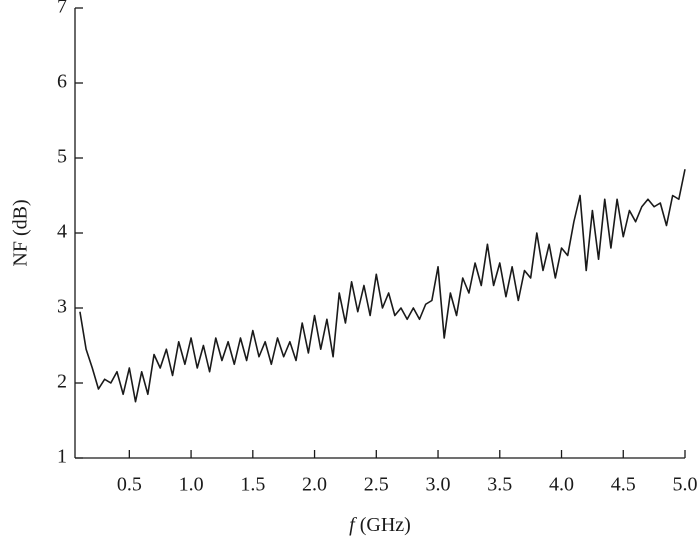  What do you see at coordinates (62, 82) in the screenshot?
I see `y-tick-label: 6` at bounding box center [62, 82].